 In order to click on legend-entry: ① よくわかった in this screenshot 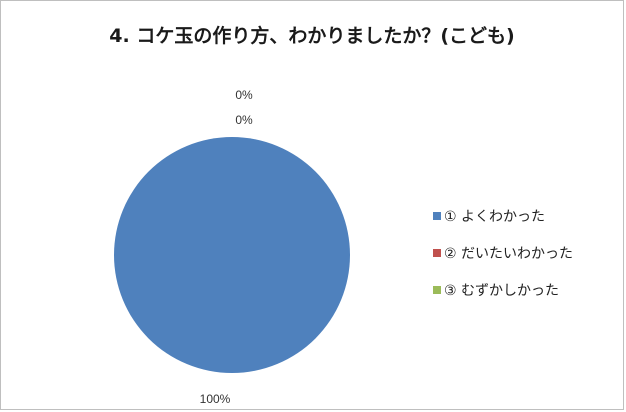, I will do `click(503, 216)`.